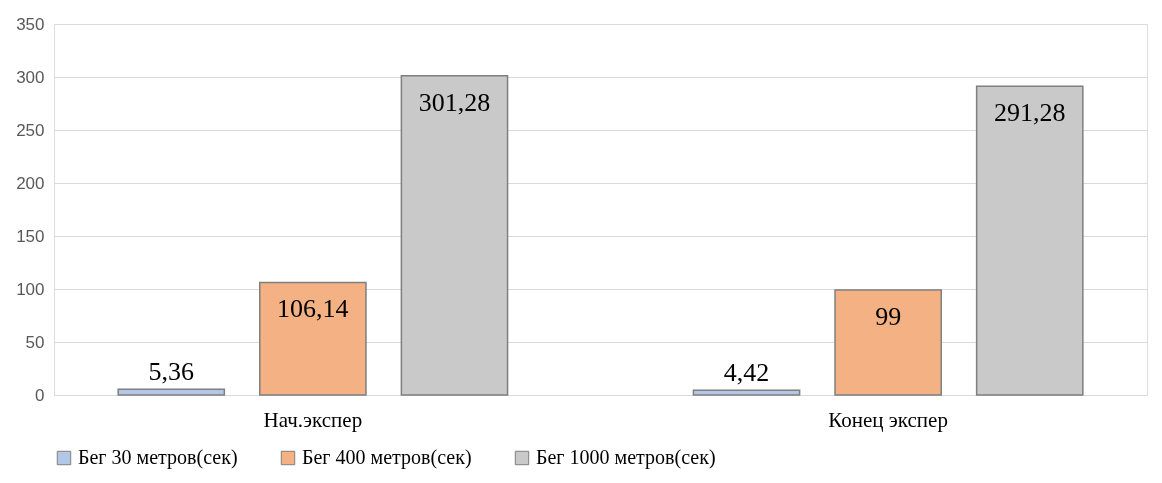  What do you see at coordinates (313, 309) in the screenshot?
I see `data-label: 106,14` at bounding box center [313, 309].